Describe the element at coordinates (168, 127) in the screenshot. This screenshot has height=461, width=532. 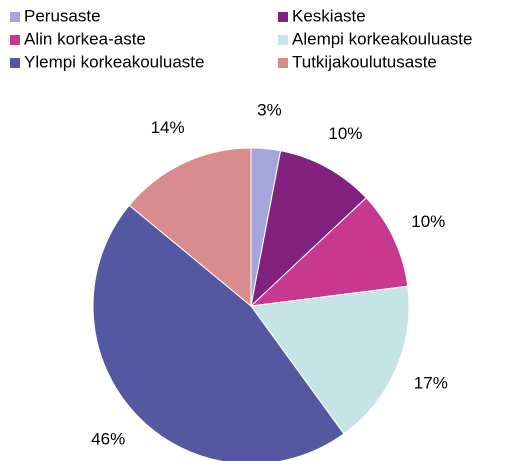
I see `data-label: 14%` at that location.